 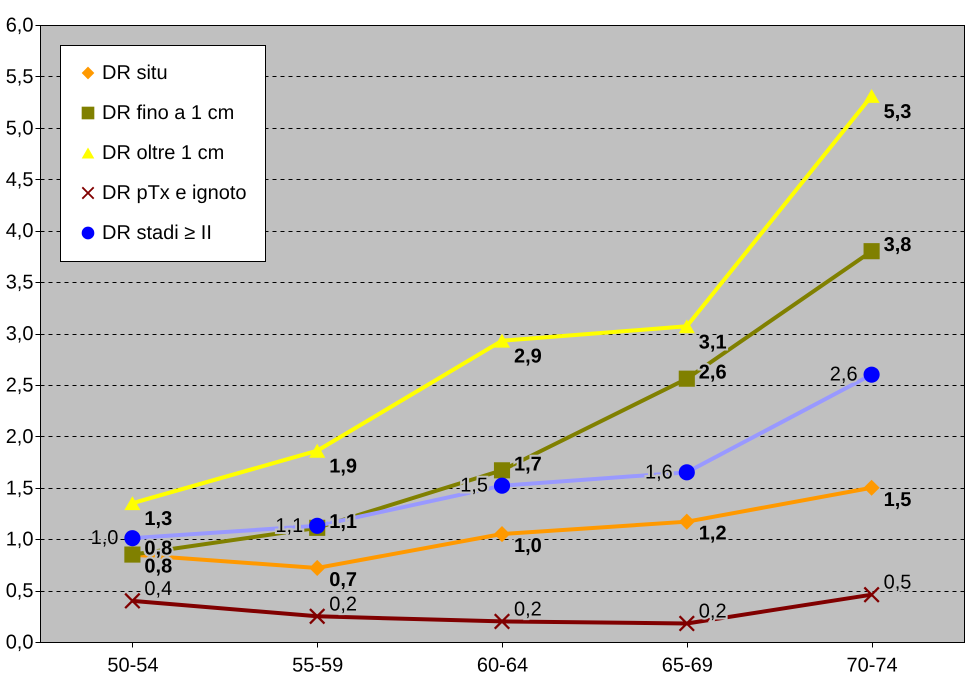 What do you see at coordinates (20, 385) in the screenshot?
I see `y-tick-label: 2,5` at bounding box center [20, 385].